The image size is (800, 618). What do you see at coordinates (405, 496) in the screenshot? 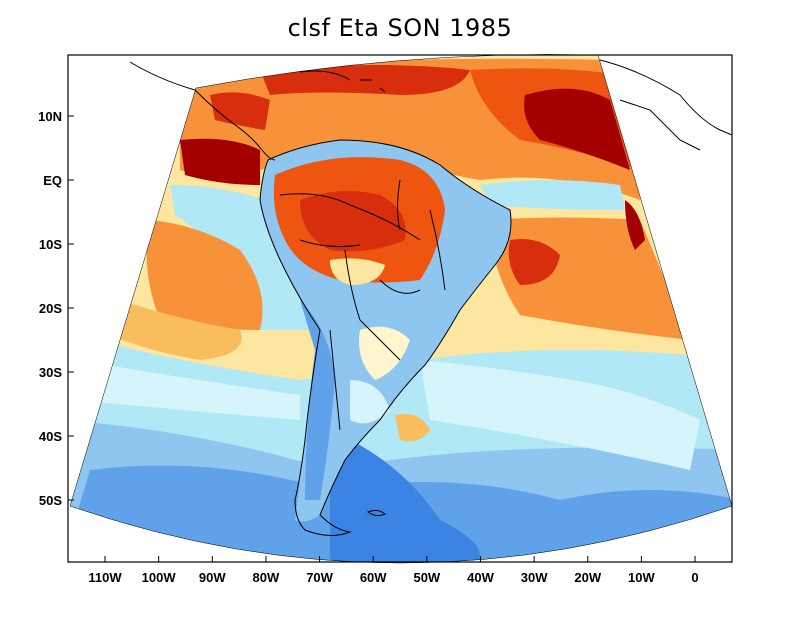
I see `field-south-blue` at bounding box center [405, 496].